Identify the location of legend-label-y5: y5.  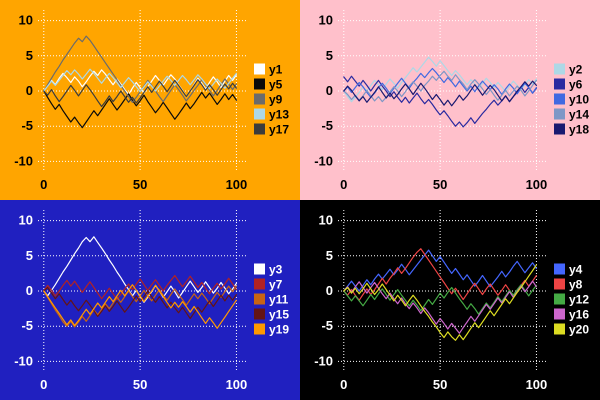
(276, 85).